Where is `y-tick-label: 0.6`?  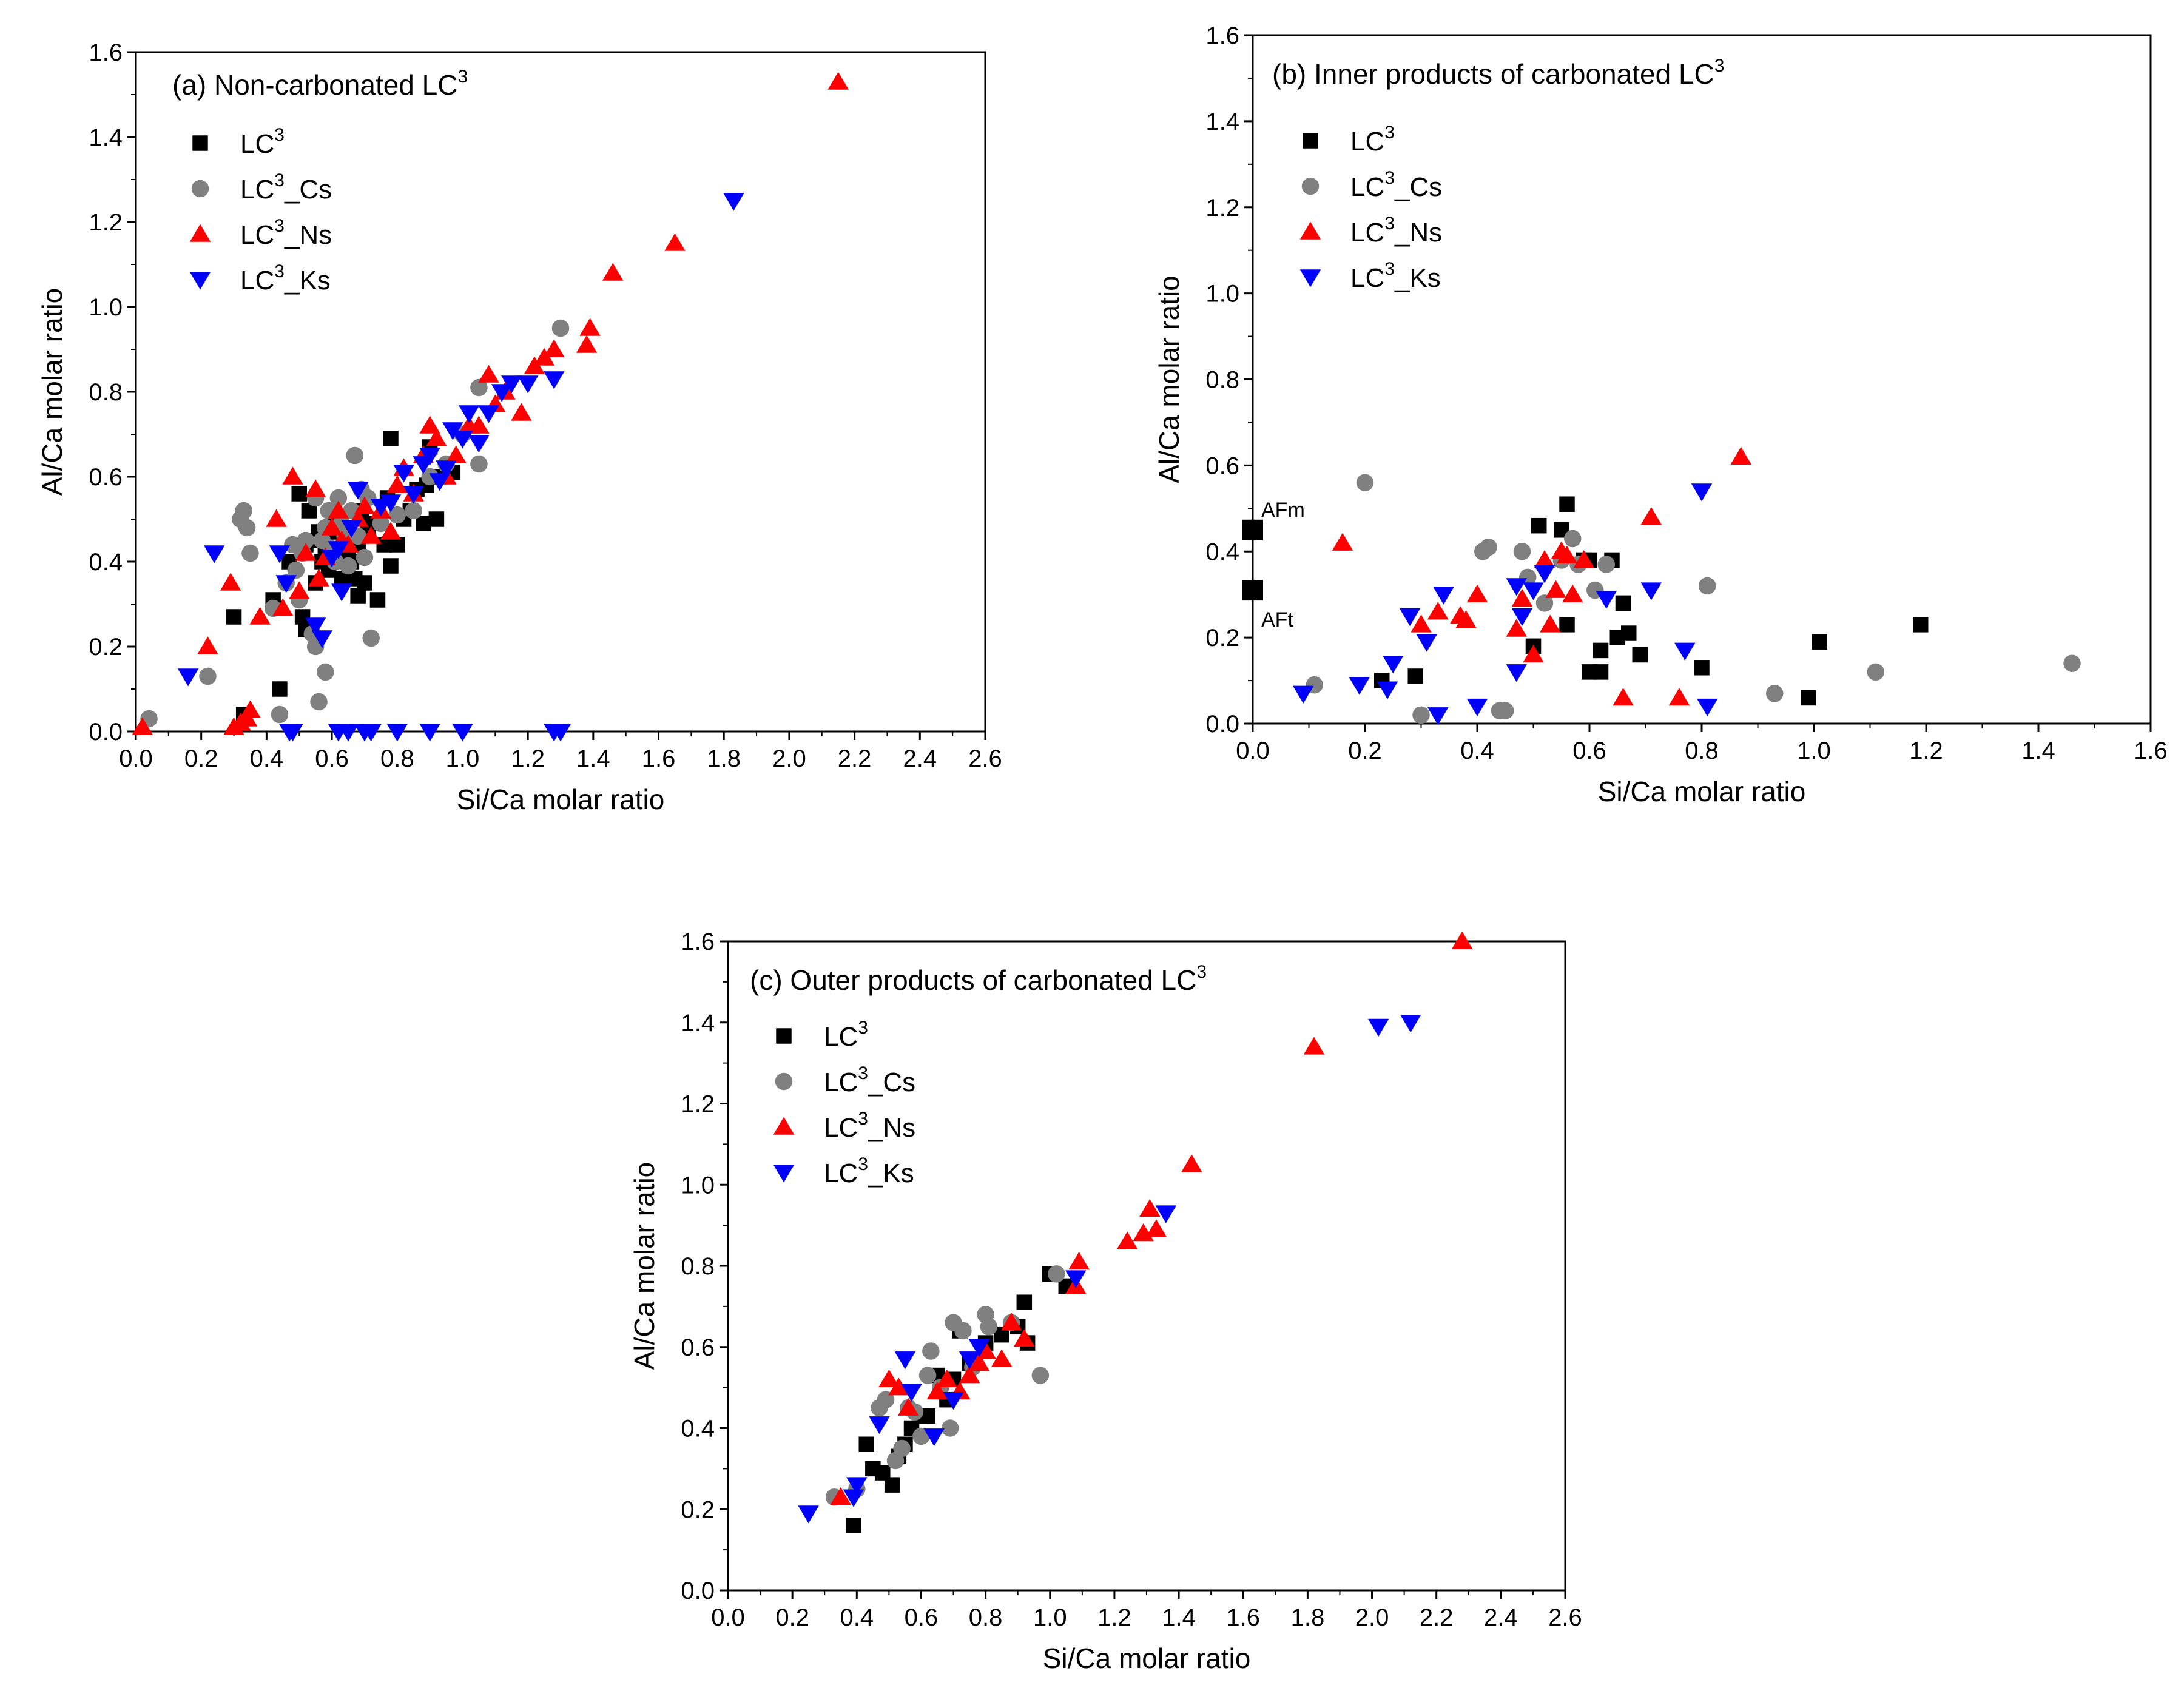
y-tick-label: 0.6 is located at coordinates (1222, 466).